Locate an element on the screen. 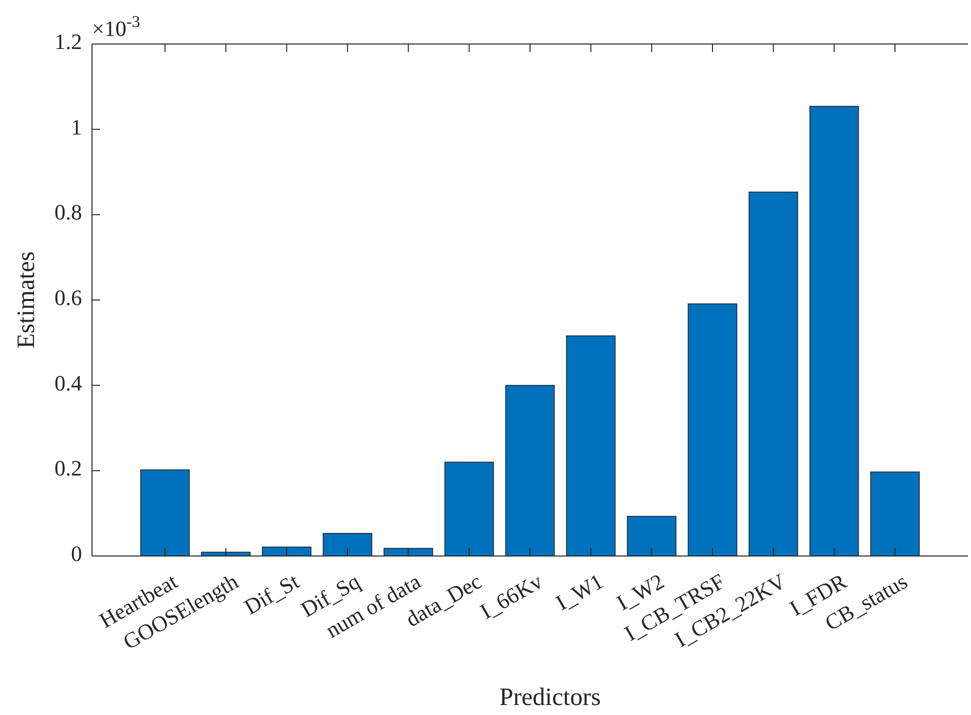 This screenshot has width=971, height=715. x-axis-title: Predictors is located at coordinates (550, 697).